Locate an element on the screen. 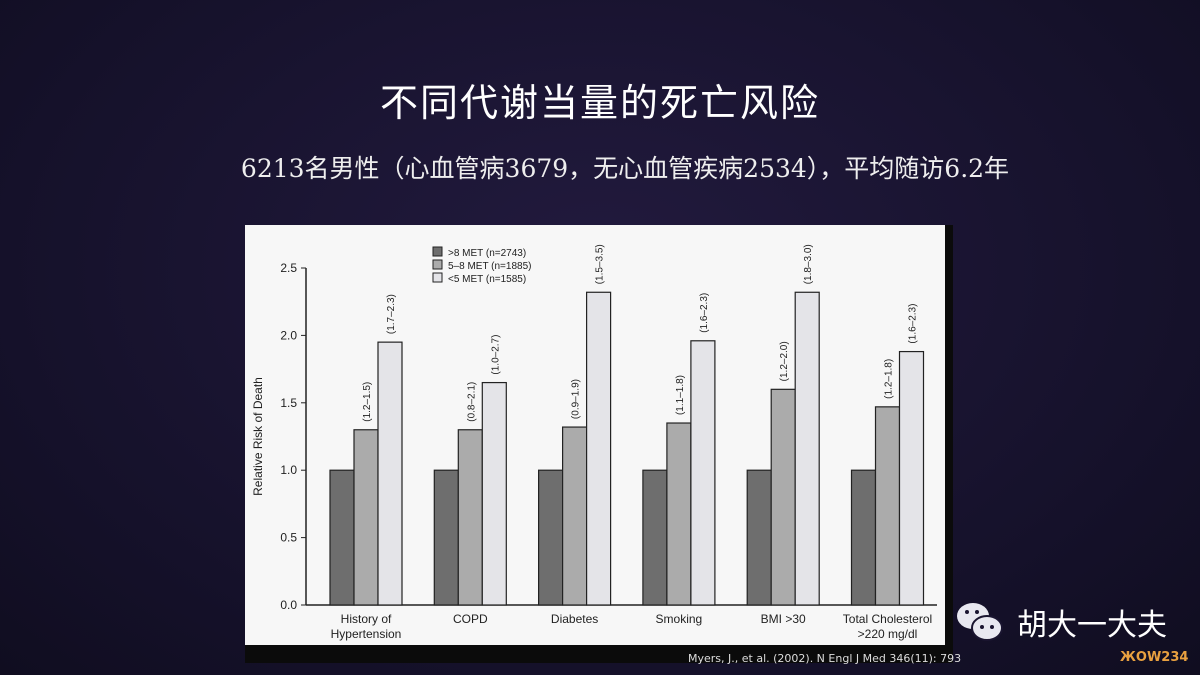 This screenshot has width=1200, height=675. legend-label: 5–8 MET (n=1885) is located at coordinates (489, 266).